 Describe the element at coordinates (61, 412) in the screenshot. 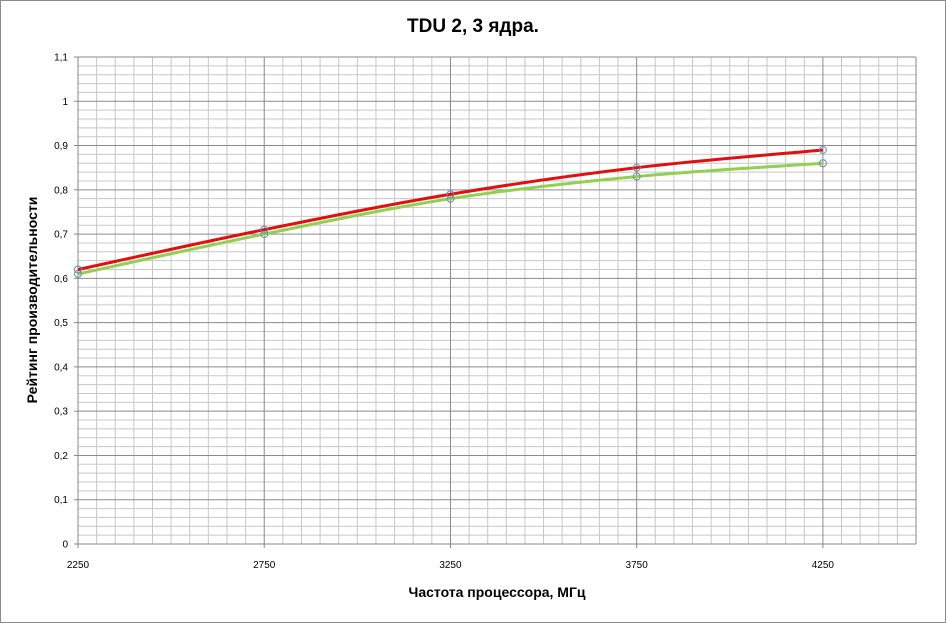

I see `y-tick-label: 0,3` at that location.